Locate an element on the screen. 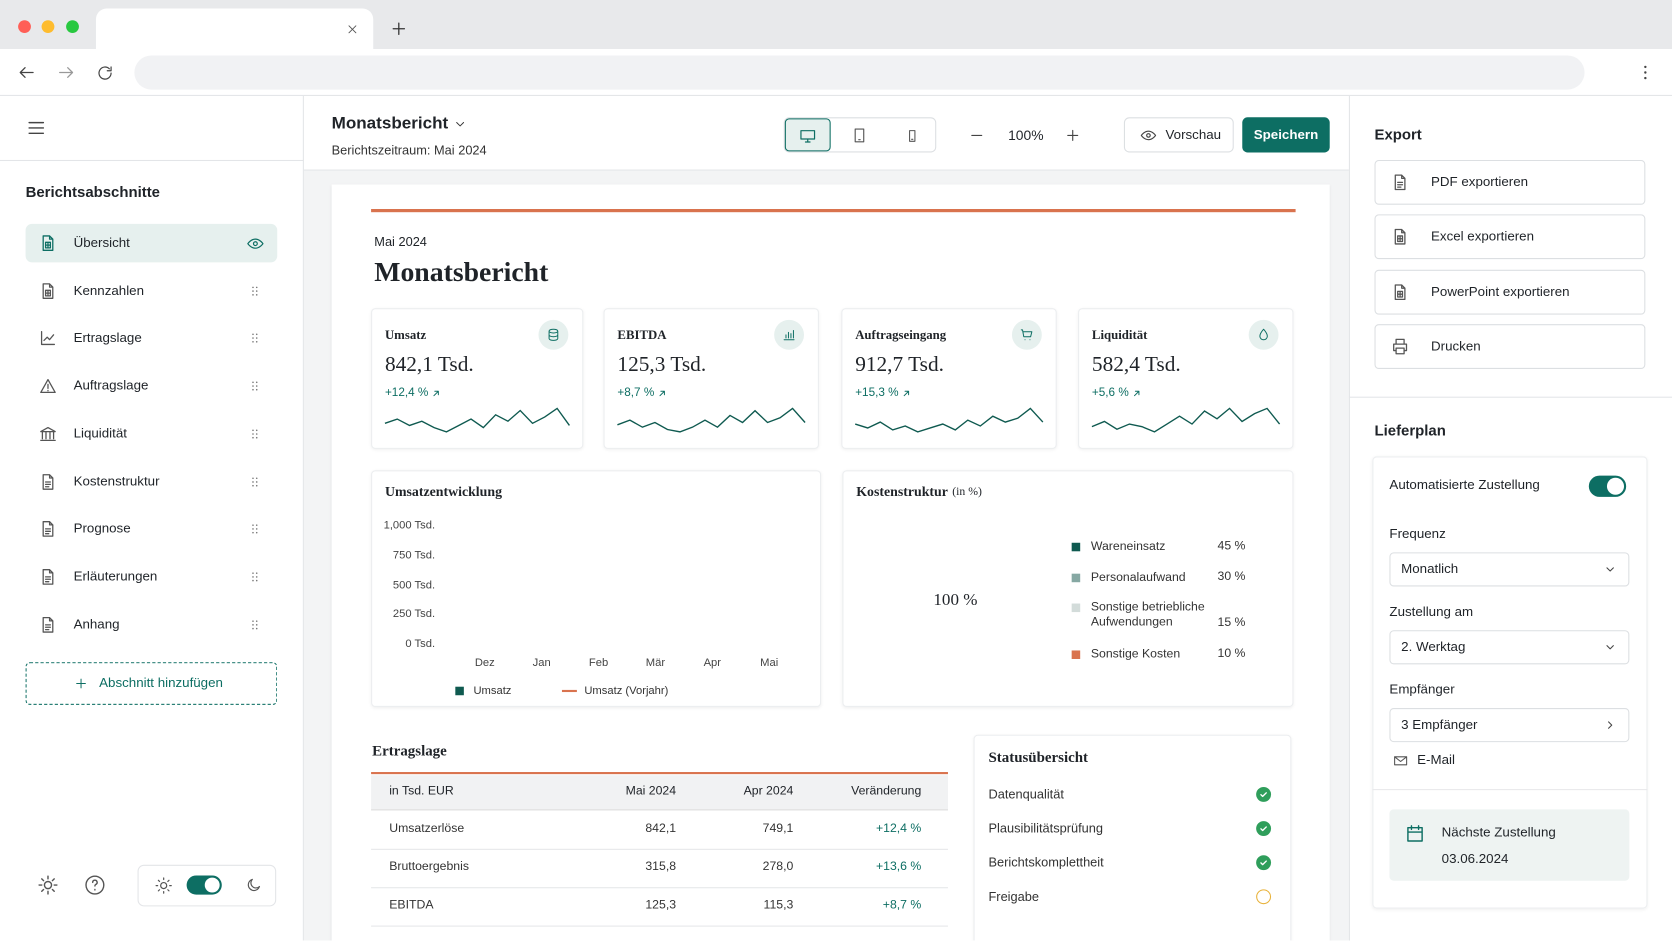  export-label: Excel exportieren is located at coordinates (1482, 236).